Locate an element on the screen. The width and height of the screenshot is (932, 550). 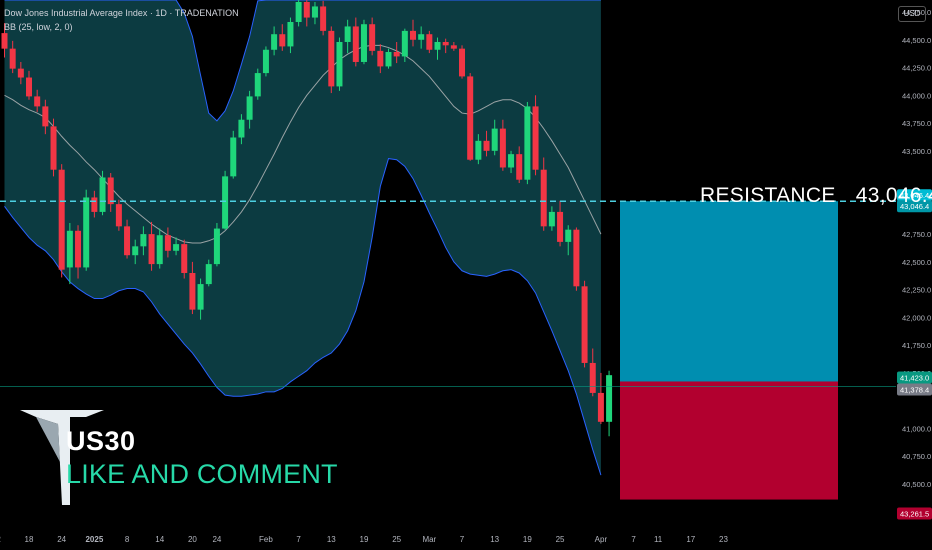
price-tag-resistance-2: 43,046.4 is located at coordinates (914, 206).